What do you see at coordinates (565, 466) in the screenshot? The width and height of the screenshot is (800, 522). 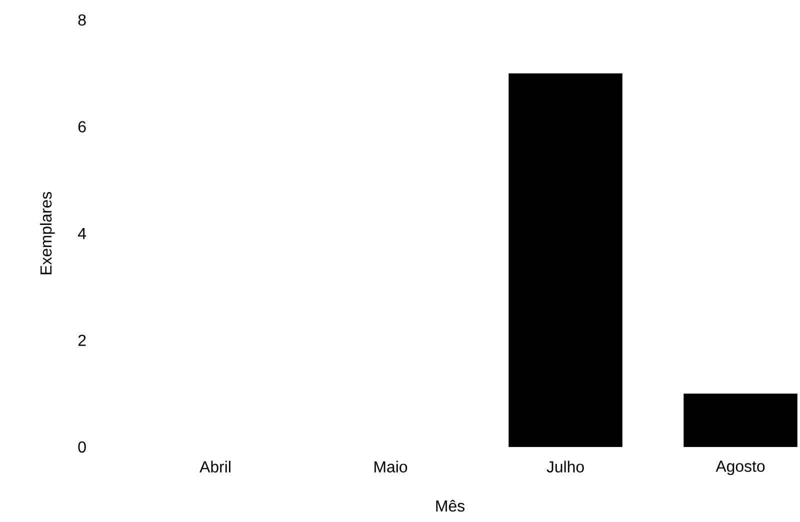 I see `x-tick-label: Julho` at bounding box center [565, 466].